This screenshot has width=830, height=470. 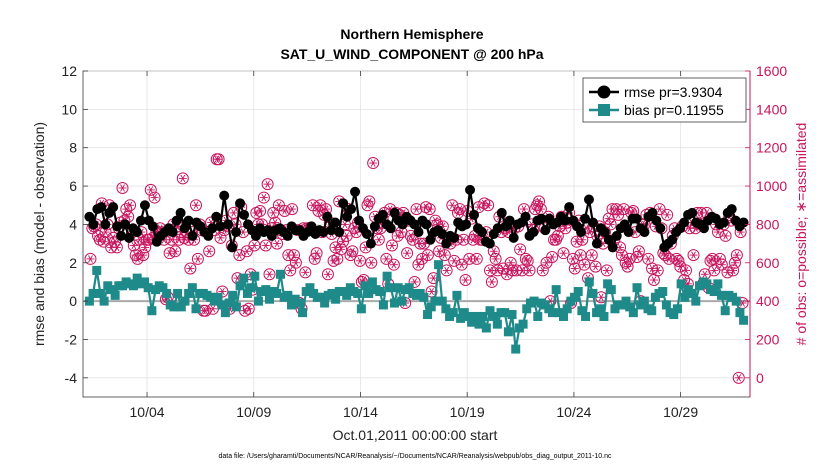 I want to click on y-tick-label-right: 1000, so click(x=771, y=186).